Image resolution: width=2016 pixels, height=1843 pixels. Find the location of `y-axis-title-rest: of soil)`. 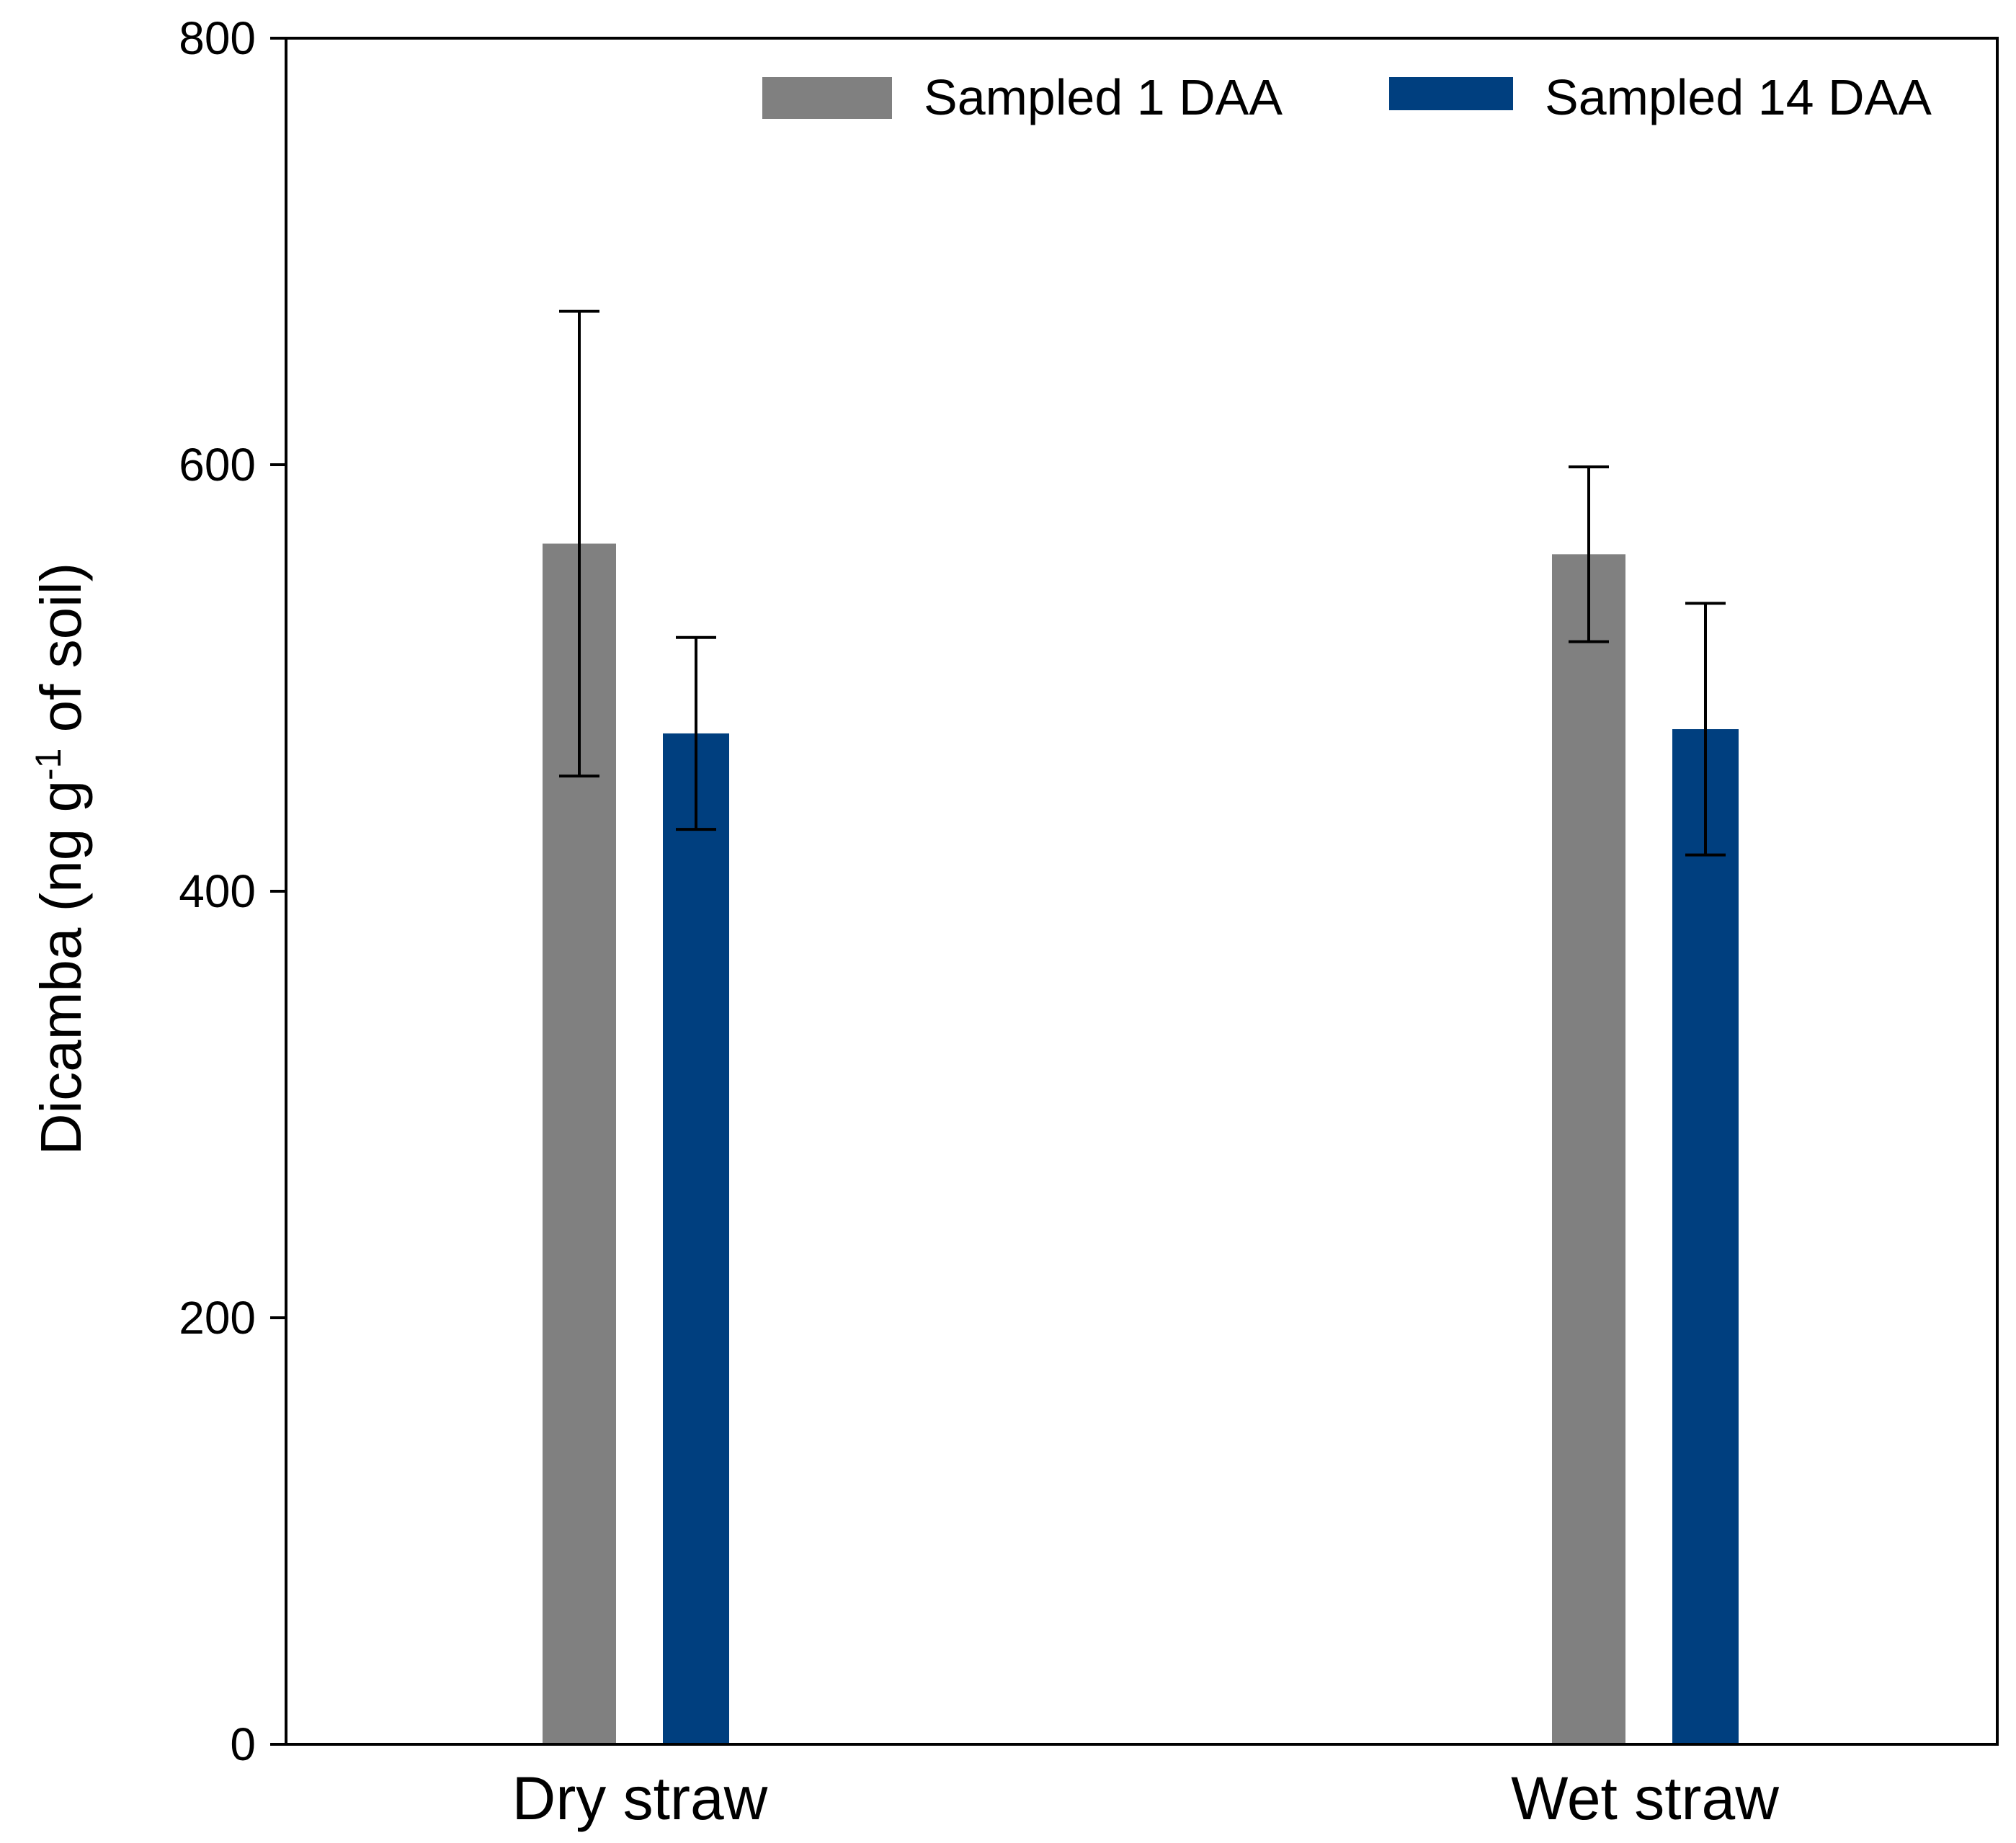

y-axis-title-rest: of soil) is located at coordinates (61, 656).